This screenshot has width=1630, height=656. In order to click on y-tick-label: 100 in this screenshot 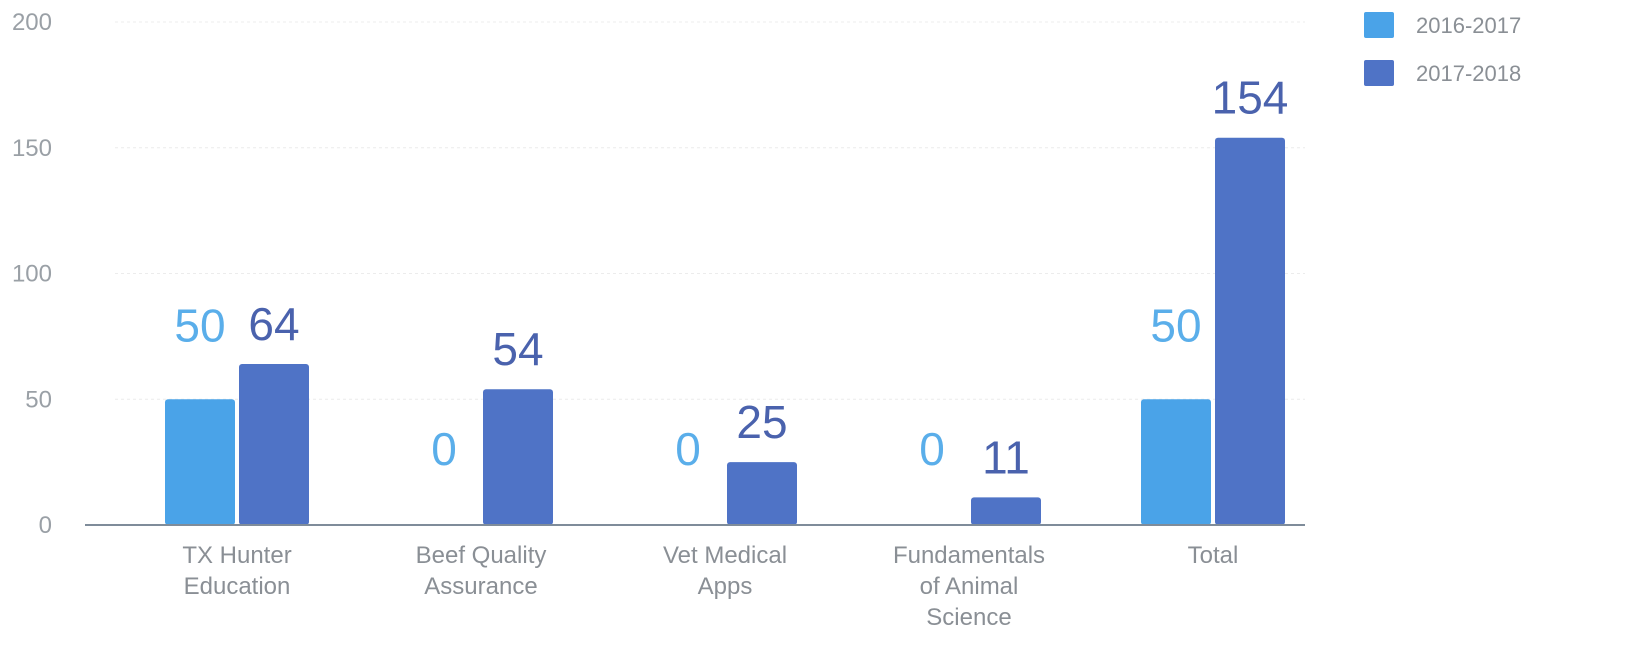, I will do `click(32, 274)`.